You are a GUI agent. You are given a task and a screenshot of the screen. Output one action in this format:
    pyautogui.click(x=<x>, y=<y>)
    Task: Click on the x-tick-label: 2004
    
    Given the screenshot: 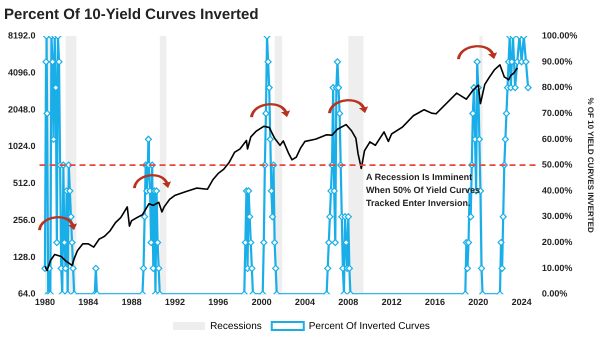 What is the action you would take?
    pyautogui.click(x=304, y=302)
    